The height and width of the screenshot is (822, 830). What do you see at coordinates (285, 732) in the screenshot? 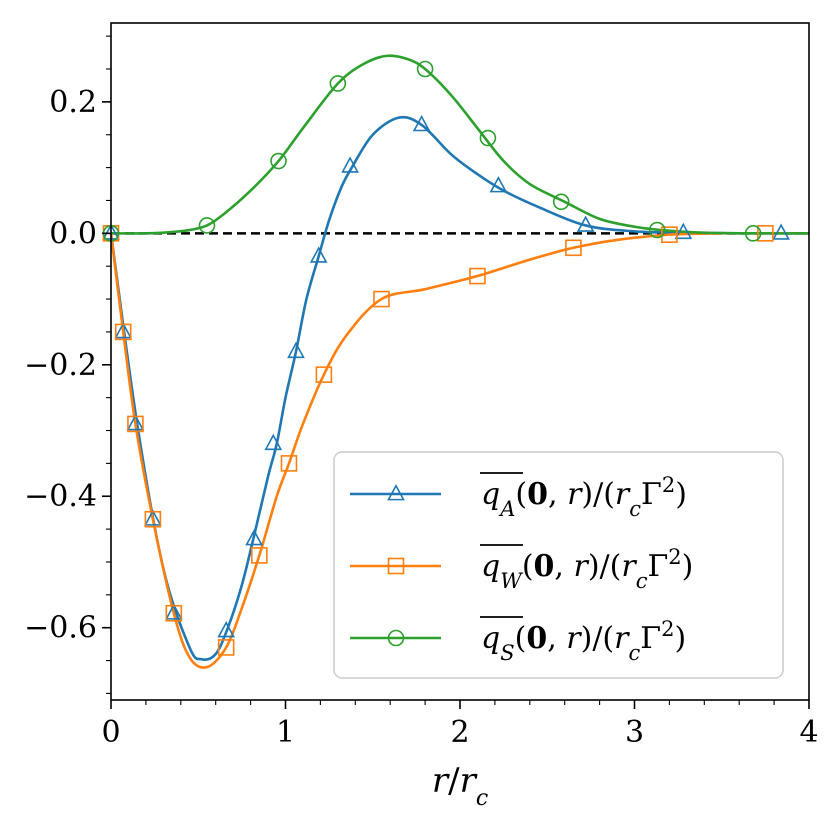
I see `x-tick-label: 1` at bounding box center [285, 732].